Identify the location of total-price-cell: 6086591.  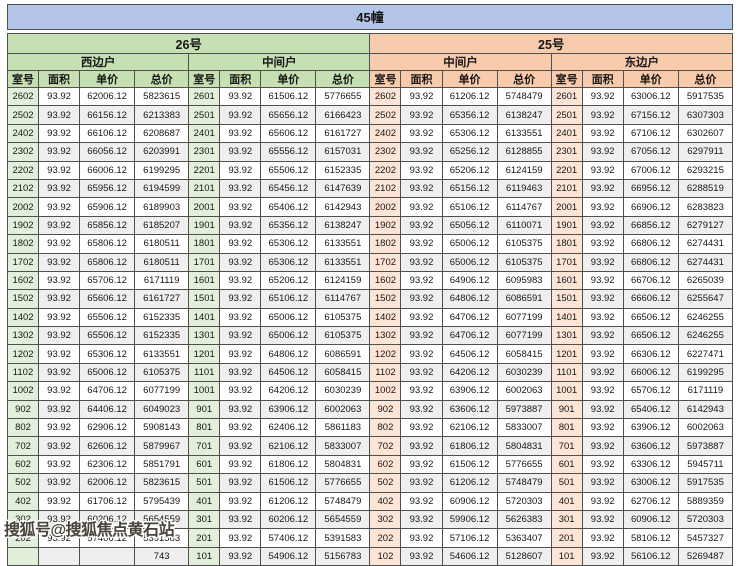
(343, 354).